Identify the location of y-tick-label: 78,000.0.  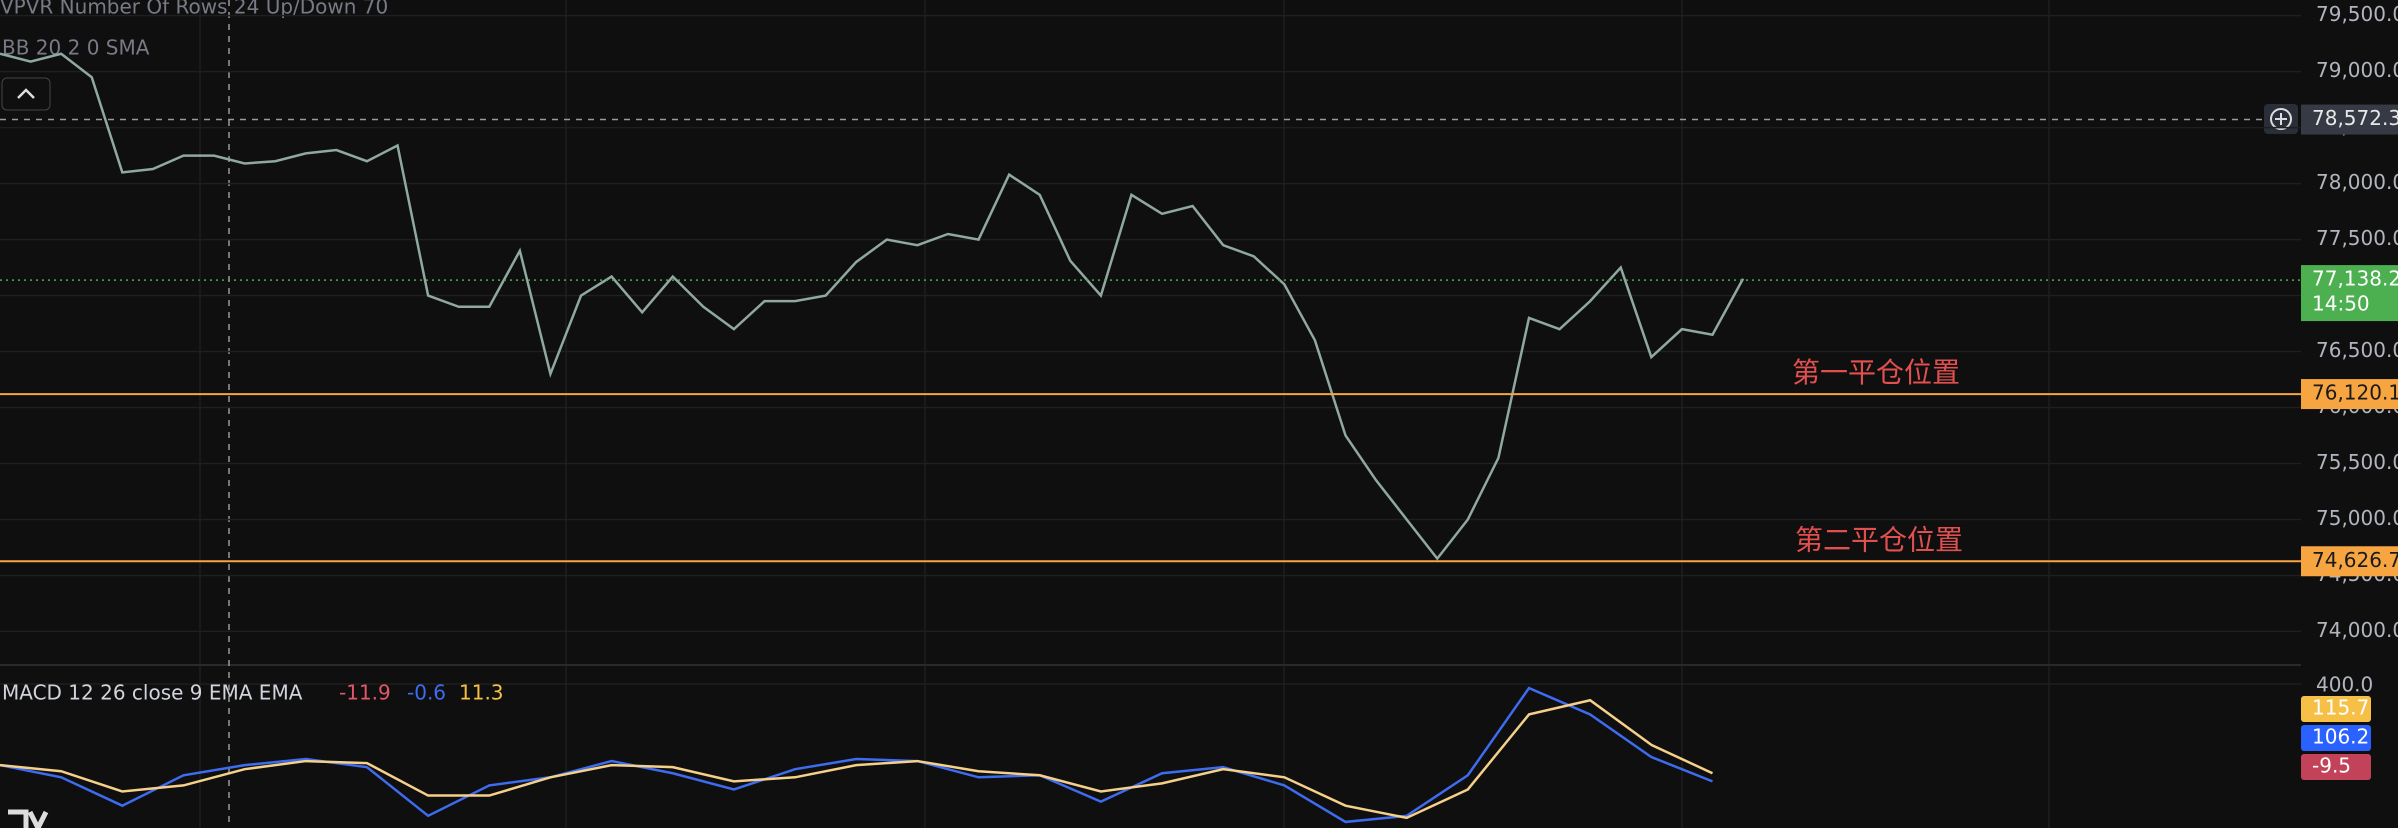
(2357, 182).